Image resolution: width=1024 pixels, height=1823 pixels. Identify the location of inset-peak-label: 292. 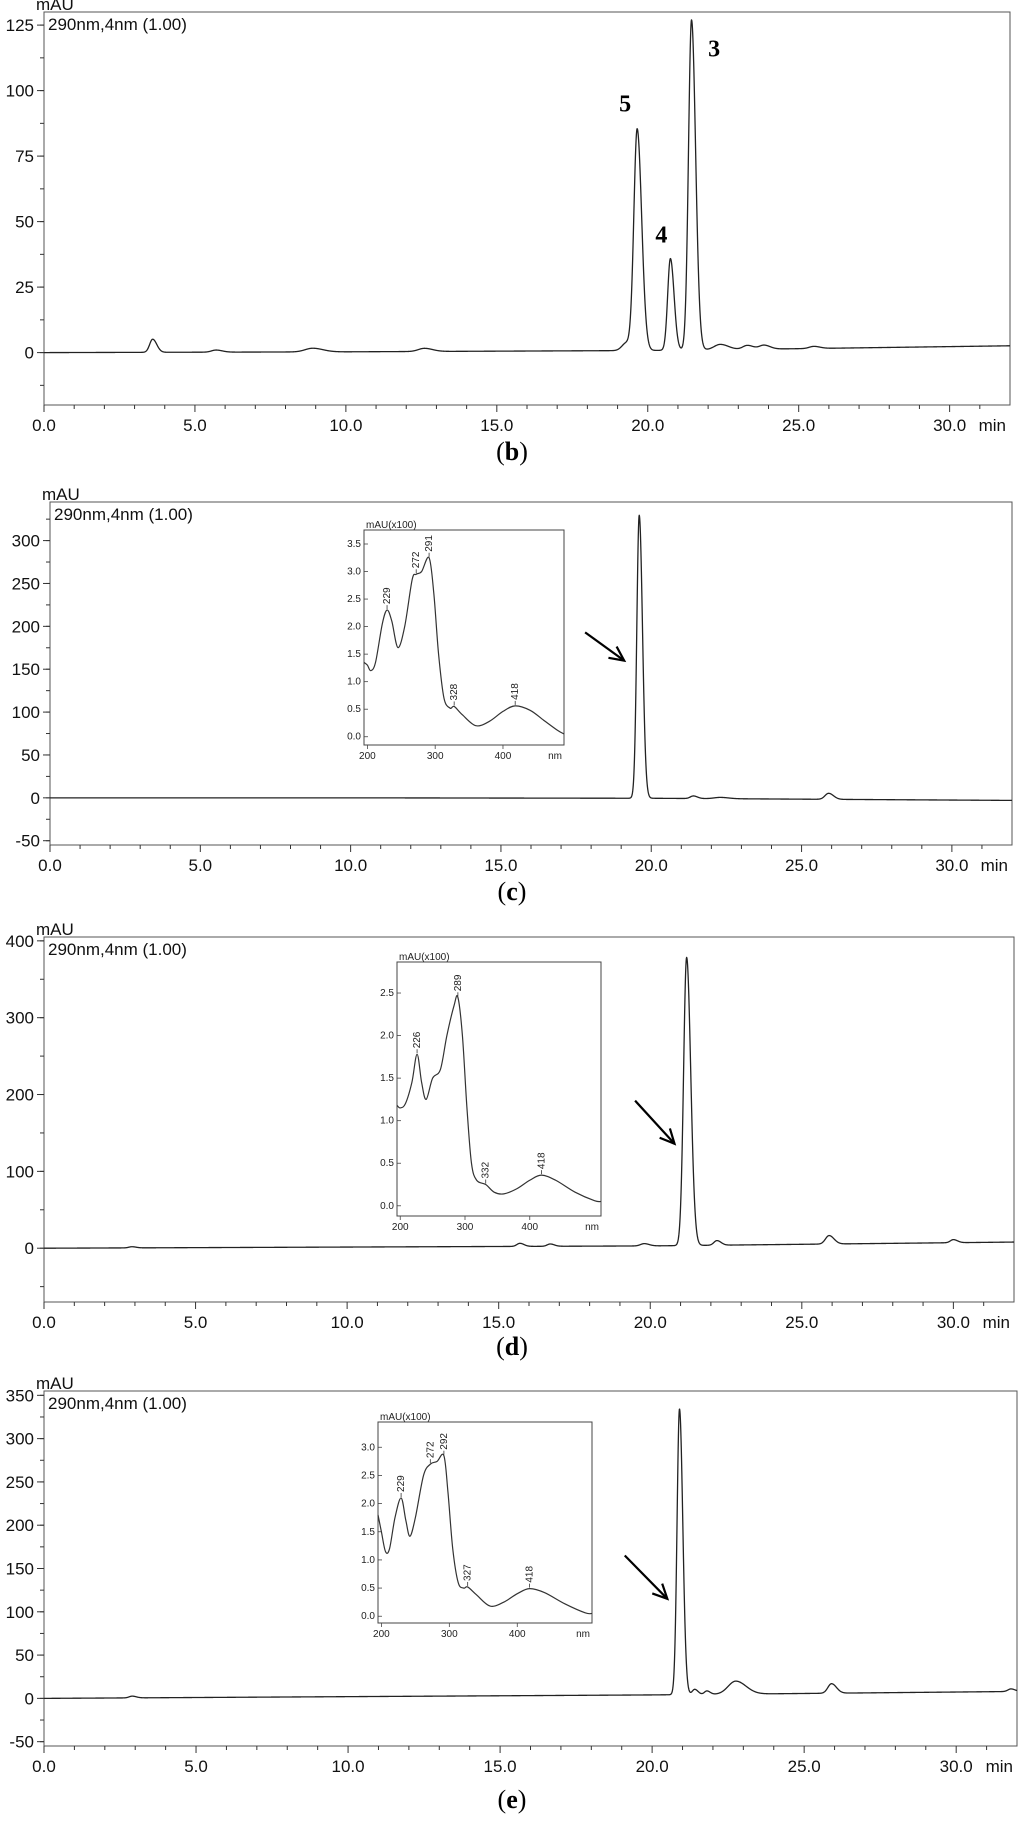
(444, 1441).